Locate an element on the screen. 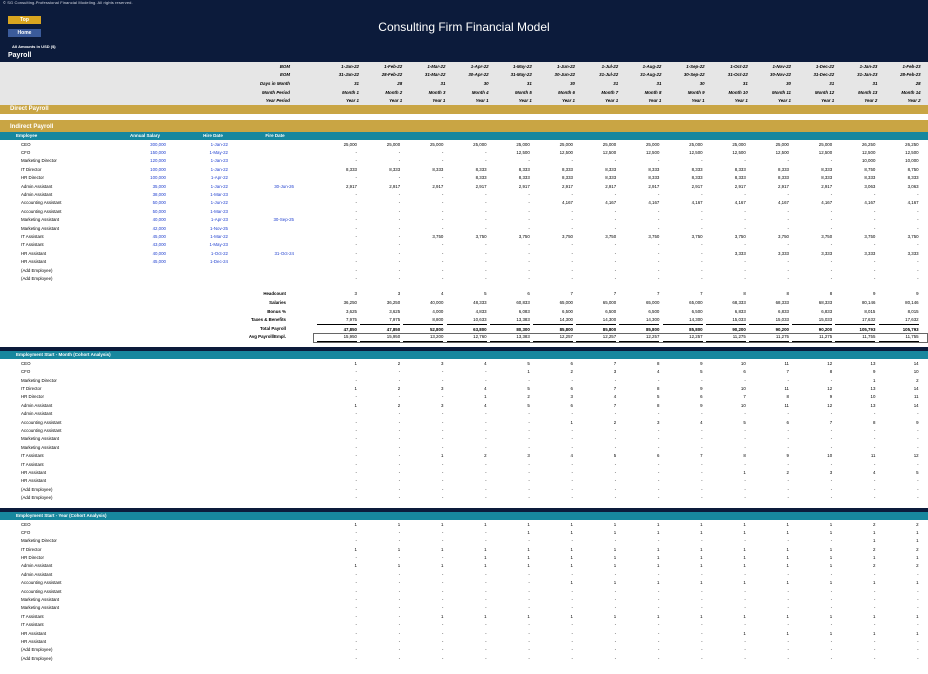 The width and height of the screenshot is (928, 674). summary-cell: 48,333 is located at coordinates (480, 302).